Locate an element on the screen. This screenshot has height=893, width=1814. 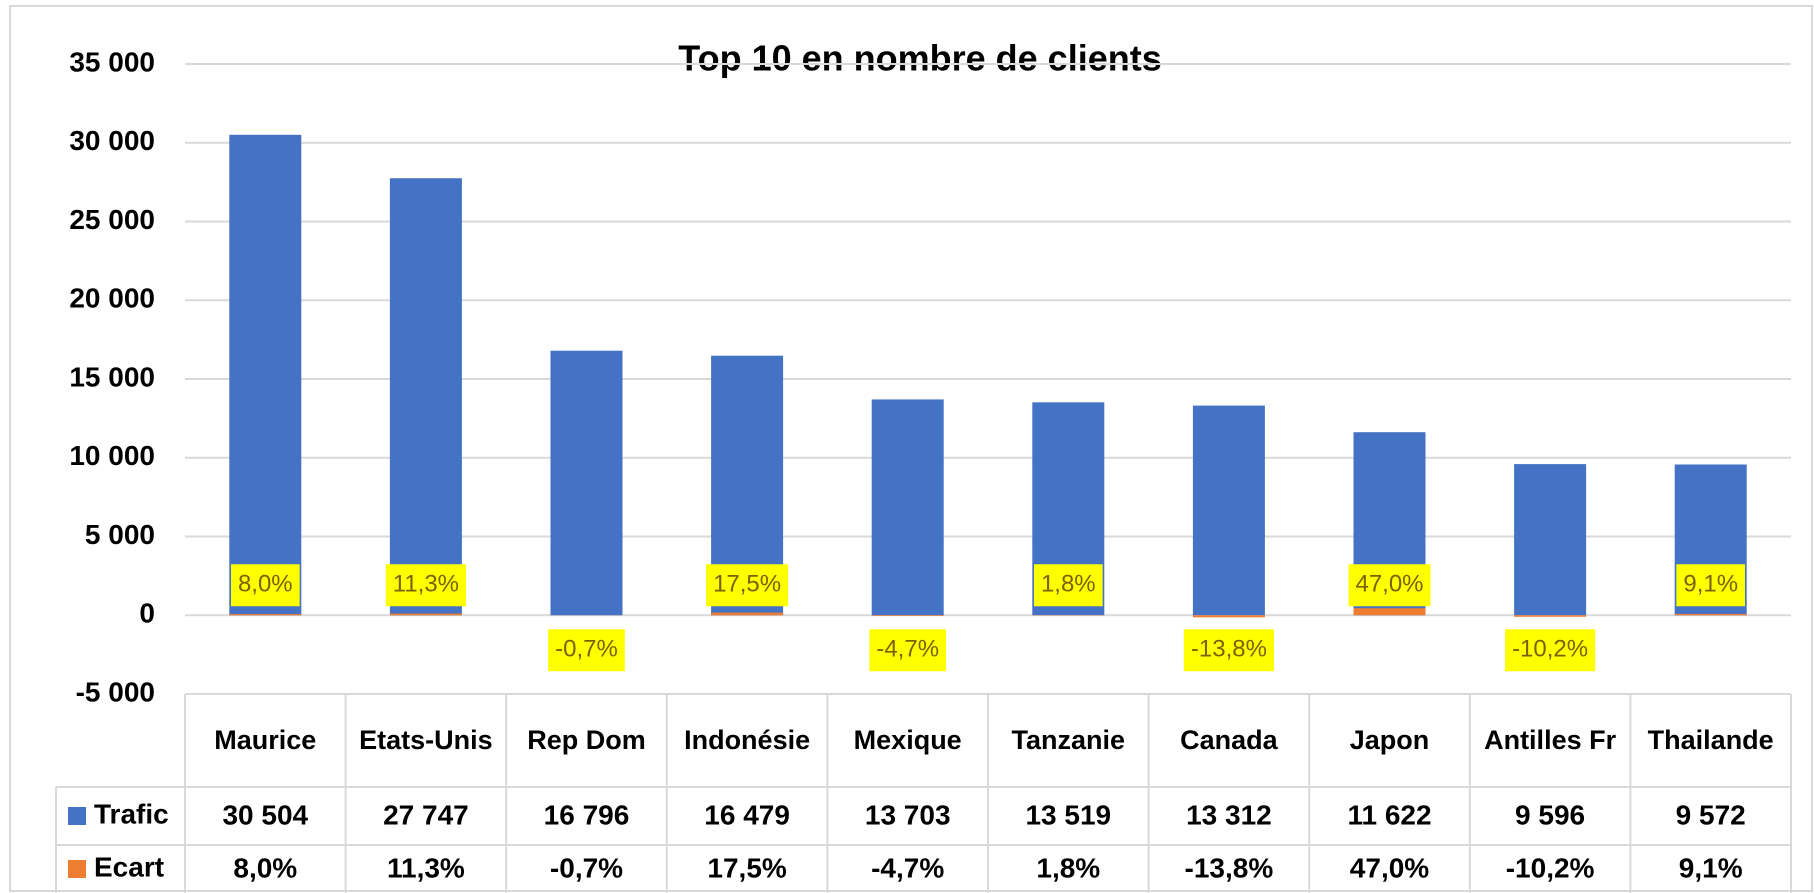
data-label: -13,8% is located at coordinates (1228, 650).